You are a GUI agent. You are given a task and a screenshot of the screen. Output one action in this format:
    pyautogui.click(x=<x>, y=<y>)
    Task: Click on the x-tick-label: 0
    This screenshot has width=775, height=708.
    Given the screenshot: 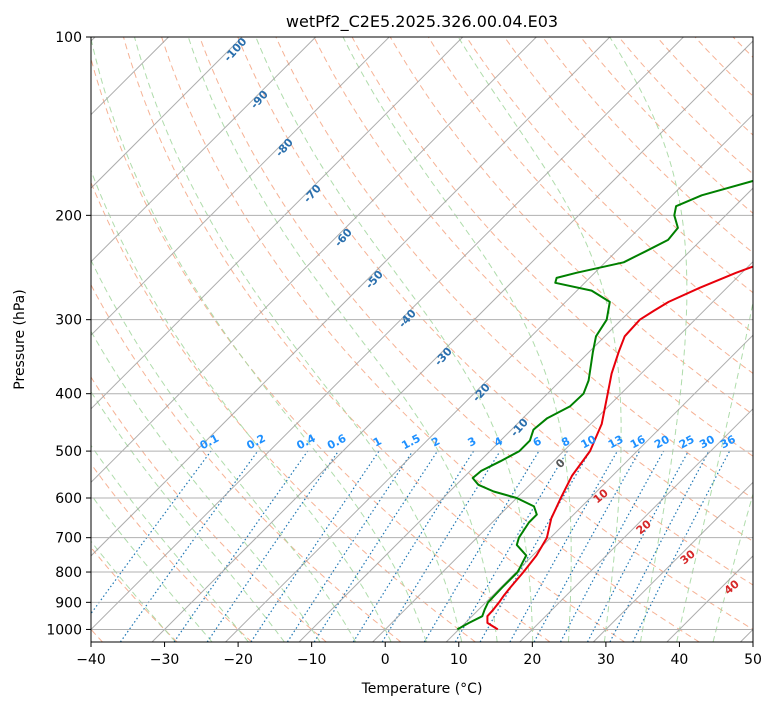 What is the action you would take?
    pyautogui.click(x=385, y=660)
    